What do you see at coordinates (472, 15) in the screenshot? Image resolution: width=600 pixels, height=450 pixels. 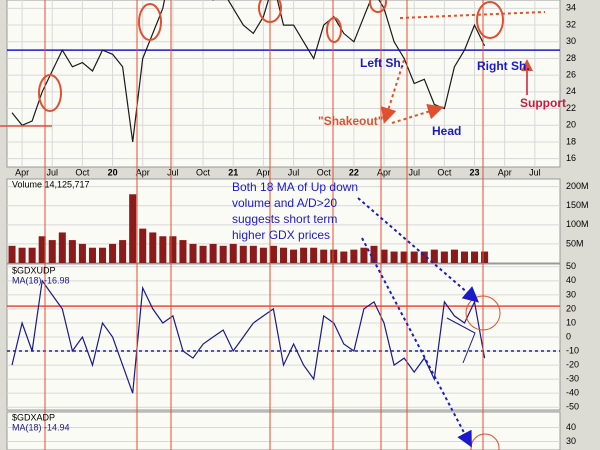 I see `neckline` at bounding box center [472, 15].